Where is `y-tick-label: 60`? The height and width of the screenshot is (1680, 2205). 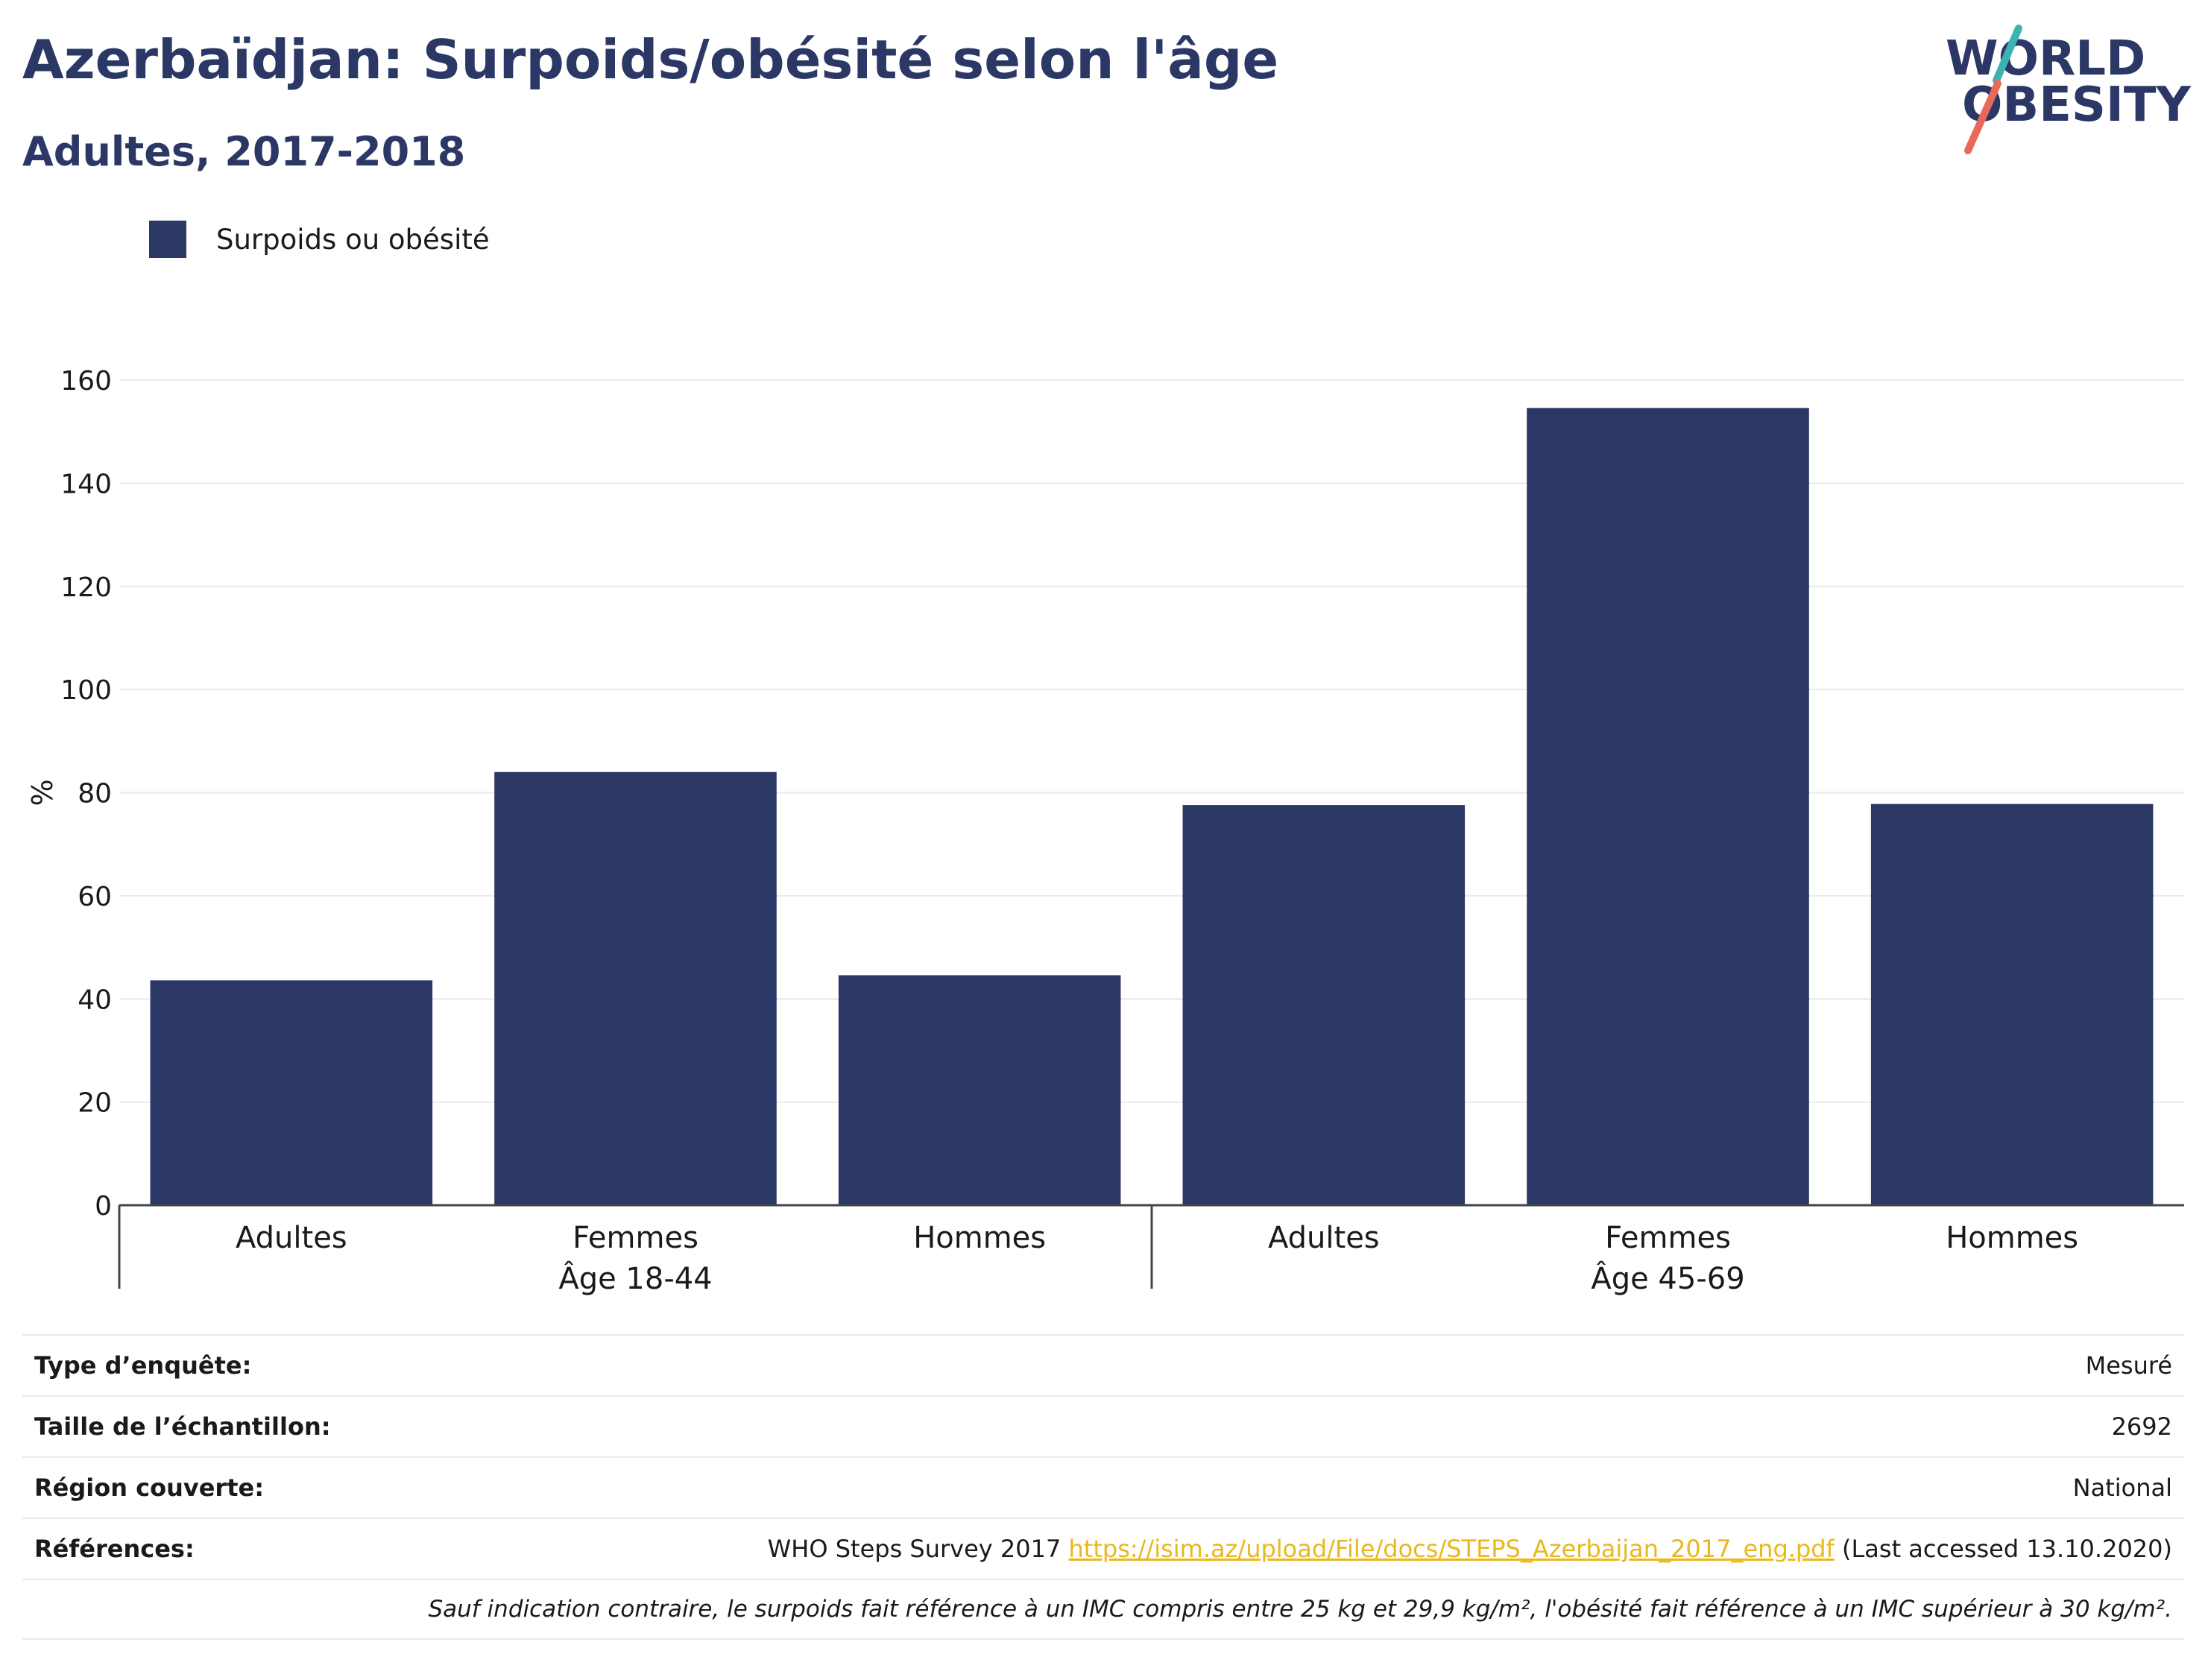
y-tick-label: 60 is located at coordinates (95, 897).